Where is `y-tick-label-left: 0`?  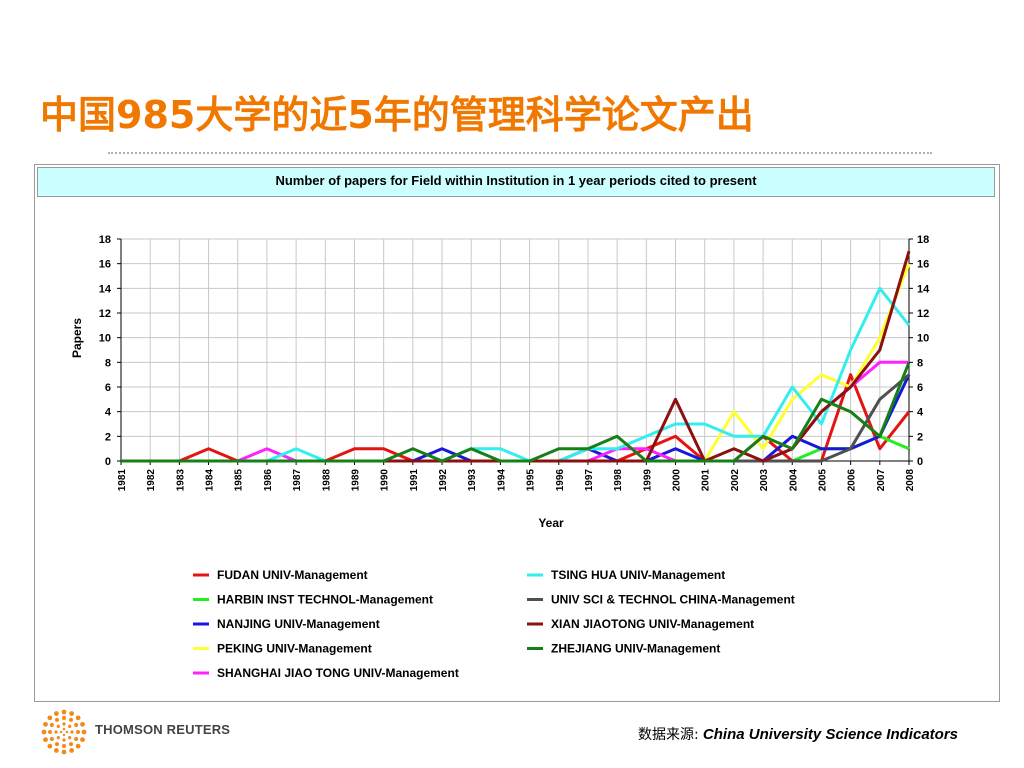 y-tick-label-left: 0 is located at coordinates (108, 462).